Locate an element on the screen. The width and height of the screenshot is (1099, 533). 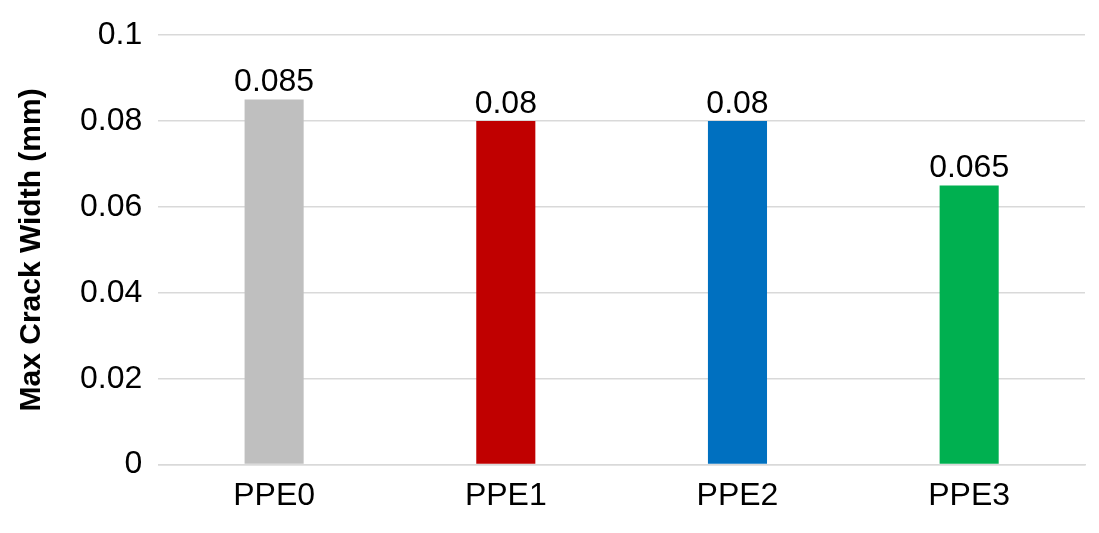
y-tick-label: 0.08 is located at coordinates (111, 118).